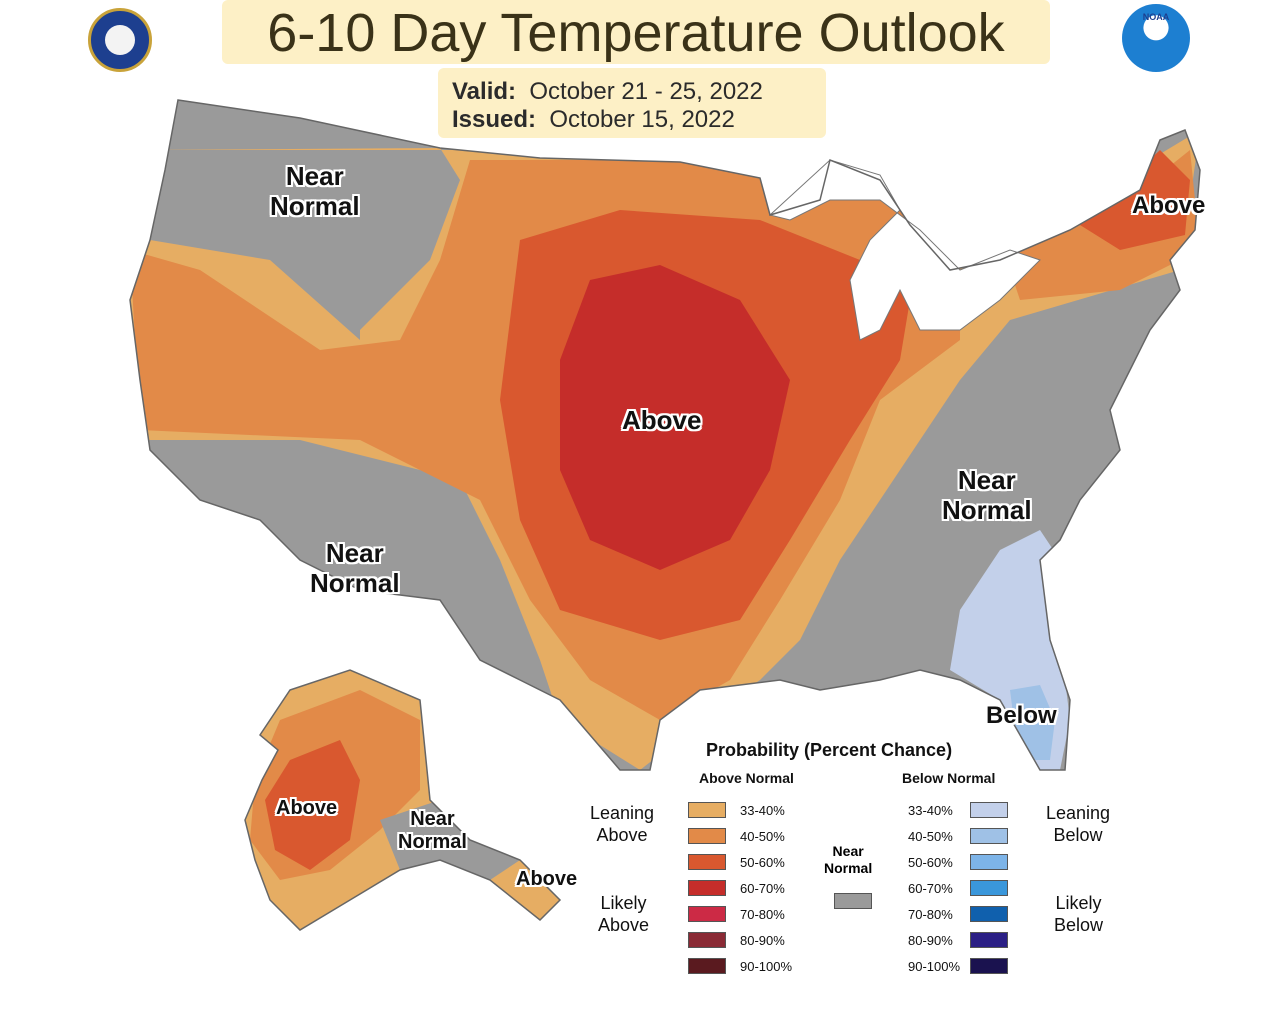  Describe the element at coordinates (547, 879) in the screenshot. I see `region-label-ak-panhandle-above: Above` at that location.